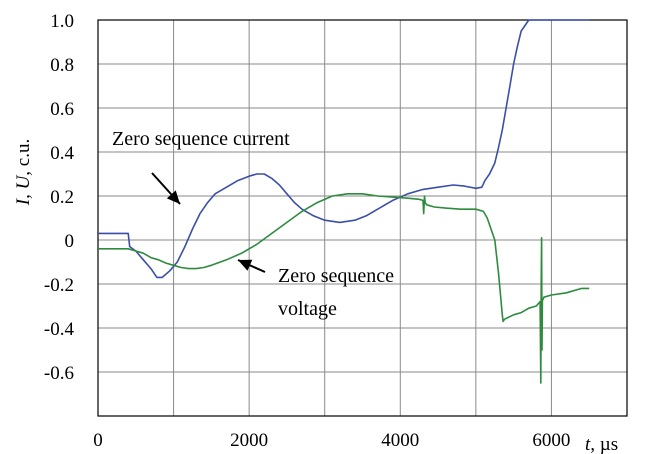 The image size is (645, 454). I want to click on x-tick-label: 6000, so click(551, 440).